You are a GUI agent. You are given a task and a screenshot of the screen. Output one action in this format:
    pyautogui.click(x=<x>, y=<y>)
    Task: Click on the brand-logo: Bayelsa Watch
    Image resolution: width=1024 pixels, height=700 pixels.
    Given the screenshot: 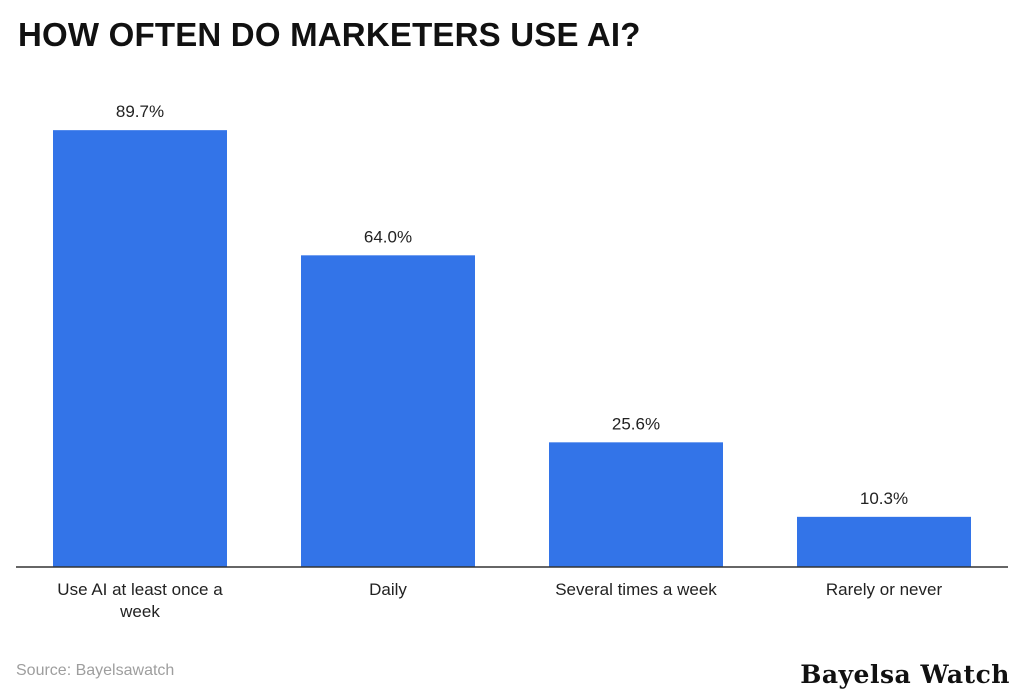 What is the action you would take?
    pyautogui.click(x=905, y=674)
    